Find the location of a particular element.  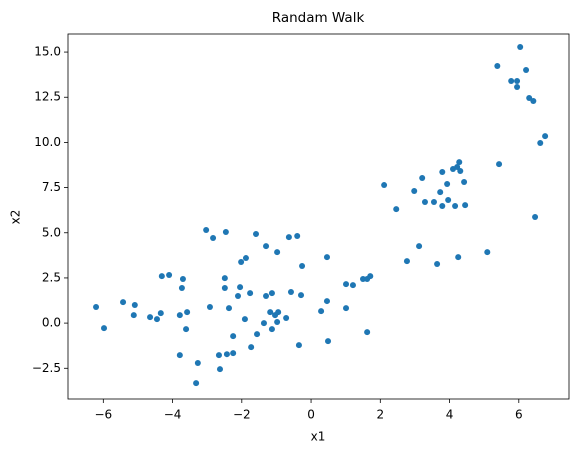

y-tick-label: 0.0 is located at coordinates (51, 323).